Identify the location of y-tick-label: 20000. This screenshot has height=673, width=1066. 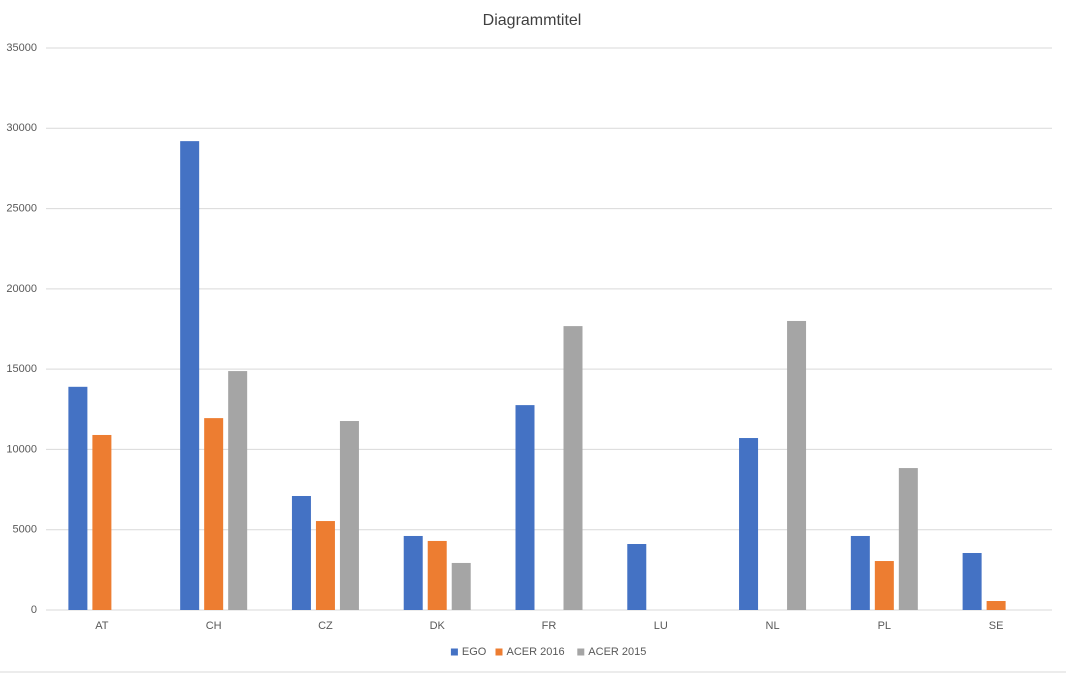
(21, 289).